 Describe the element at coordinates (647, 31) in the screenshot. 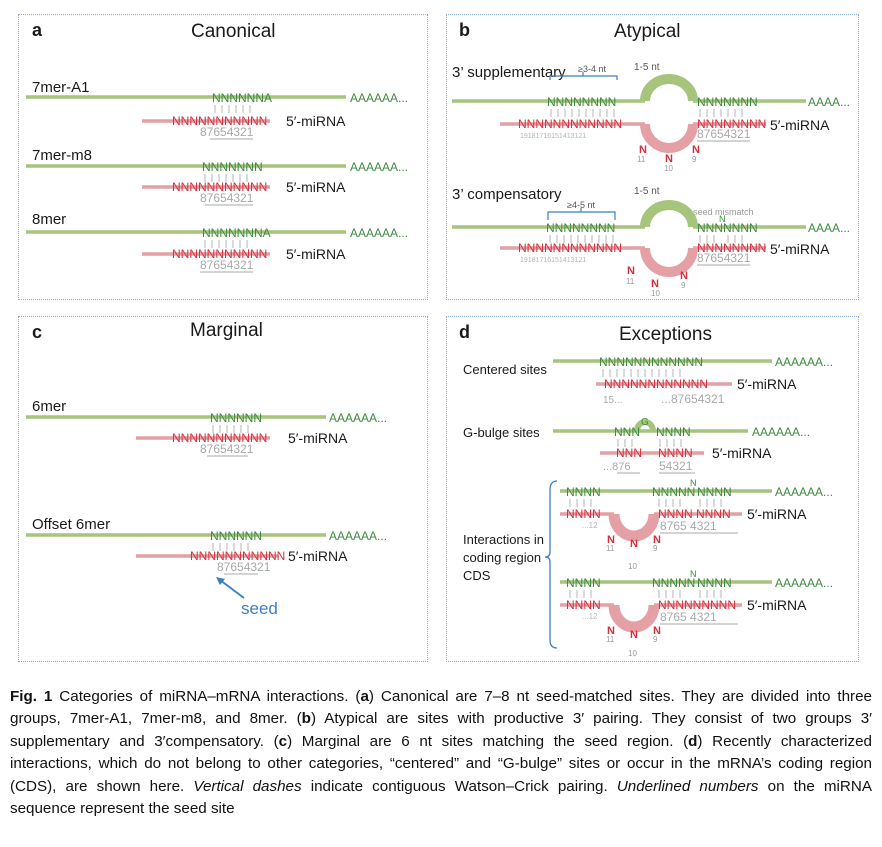

I see `panel-b-title: Atypical` at that location.